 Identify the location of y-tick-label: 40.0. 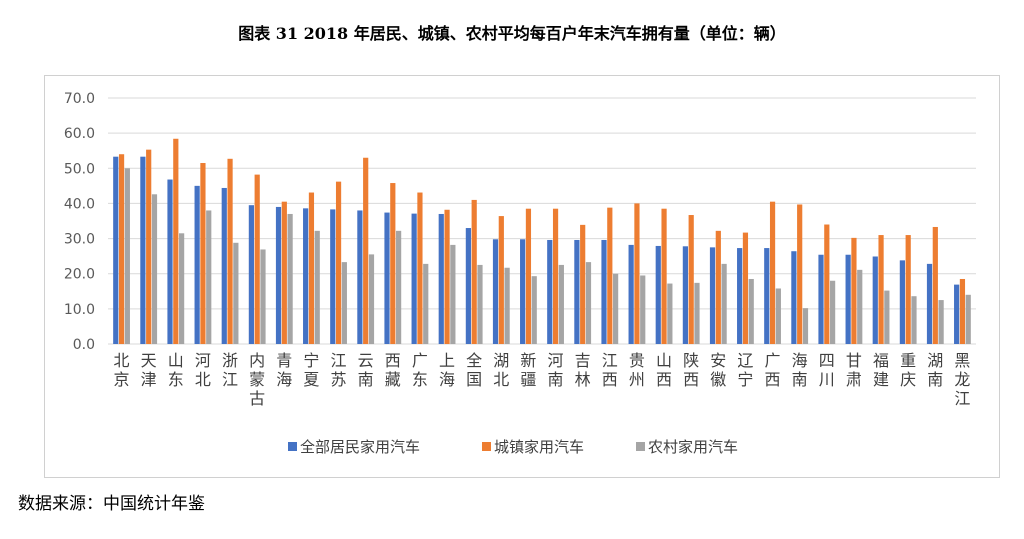
(79, 204).